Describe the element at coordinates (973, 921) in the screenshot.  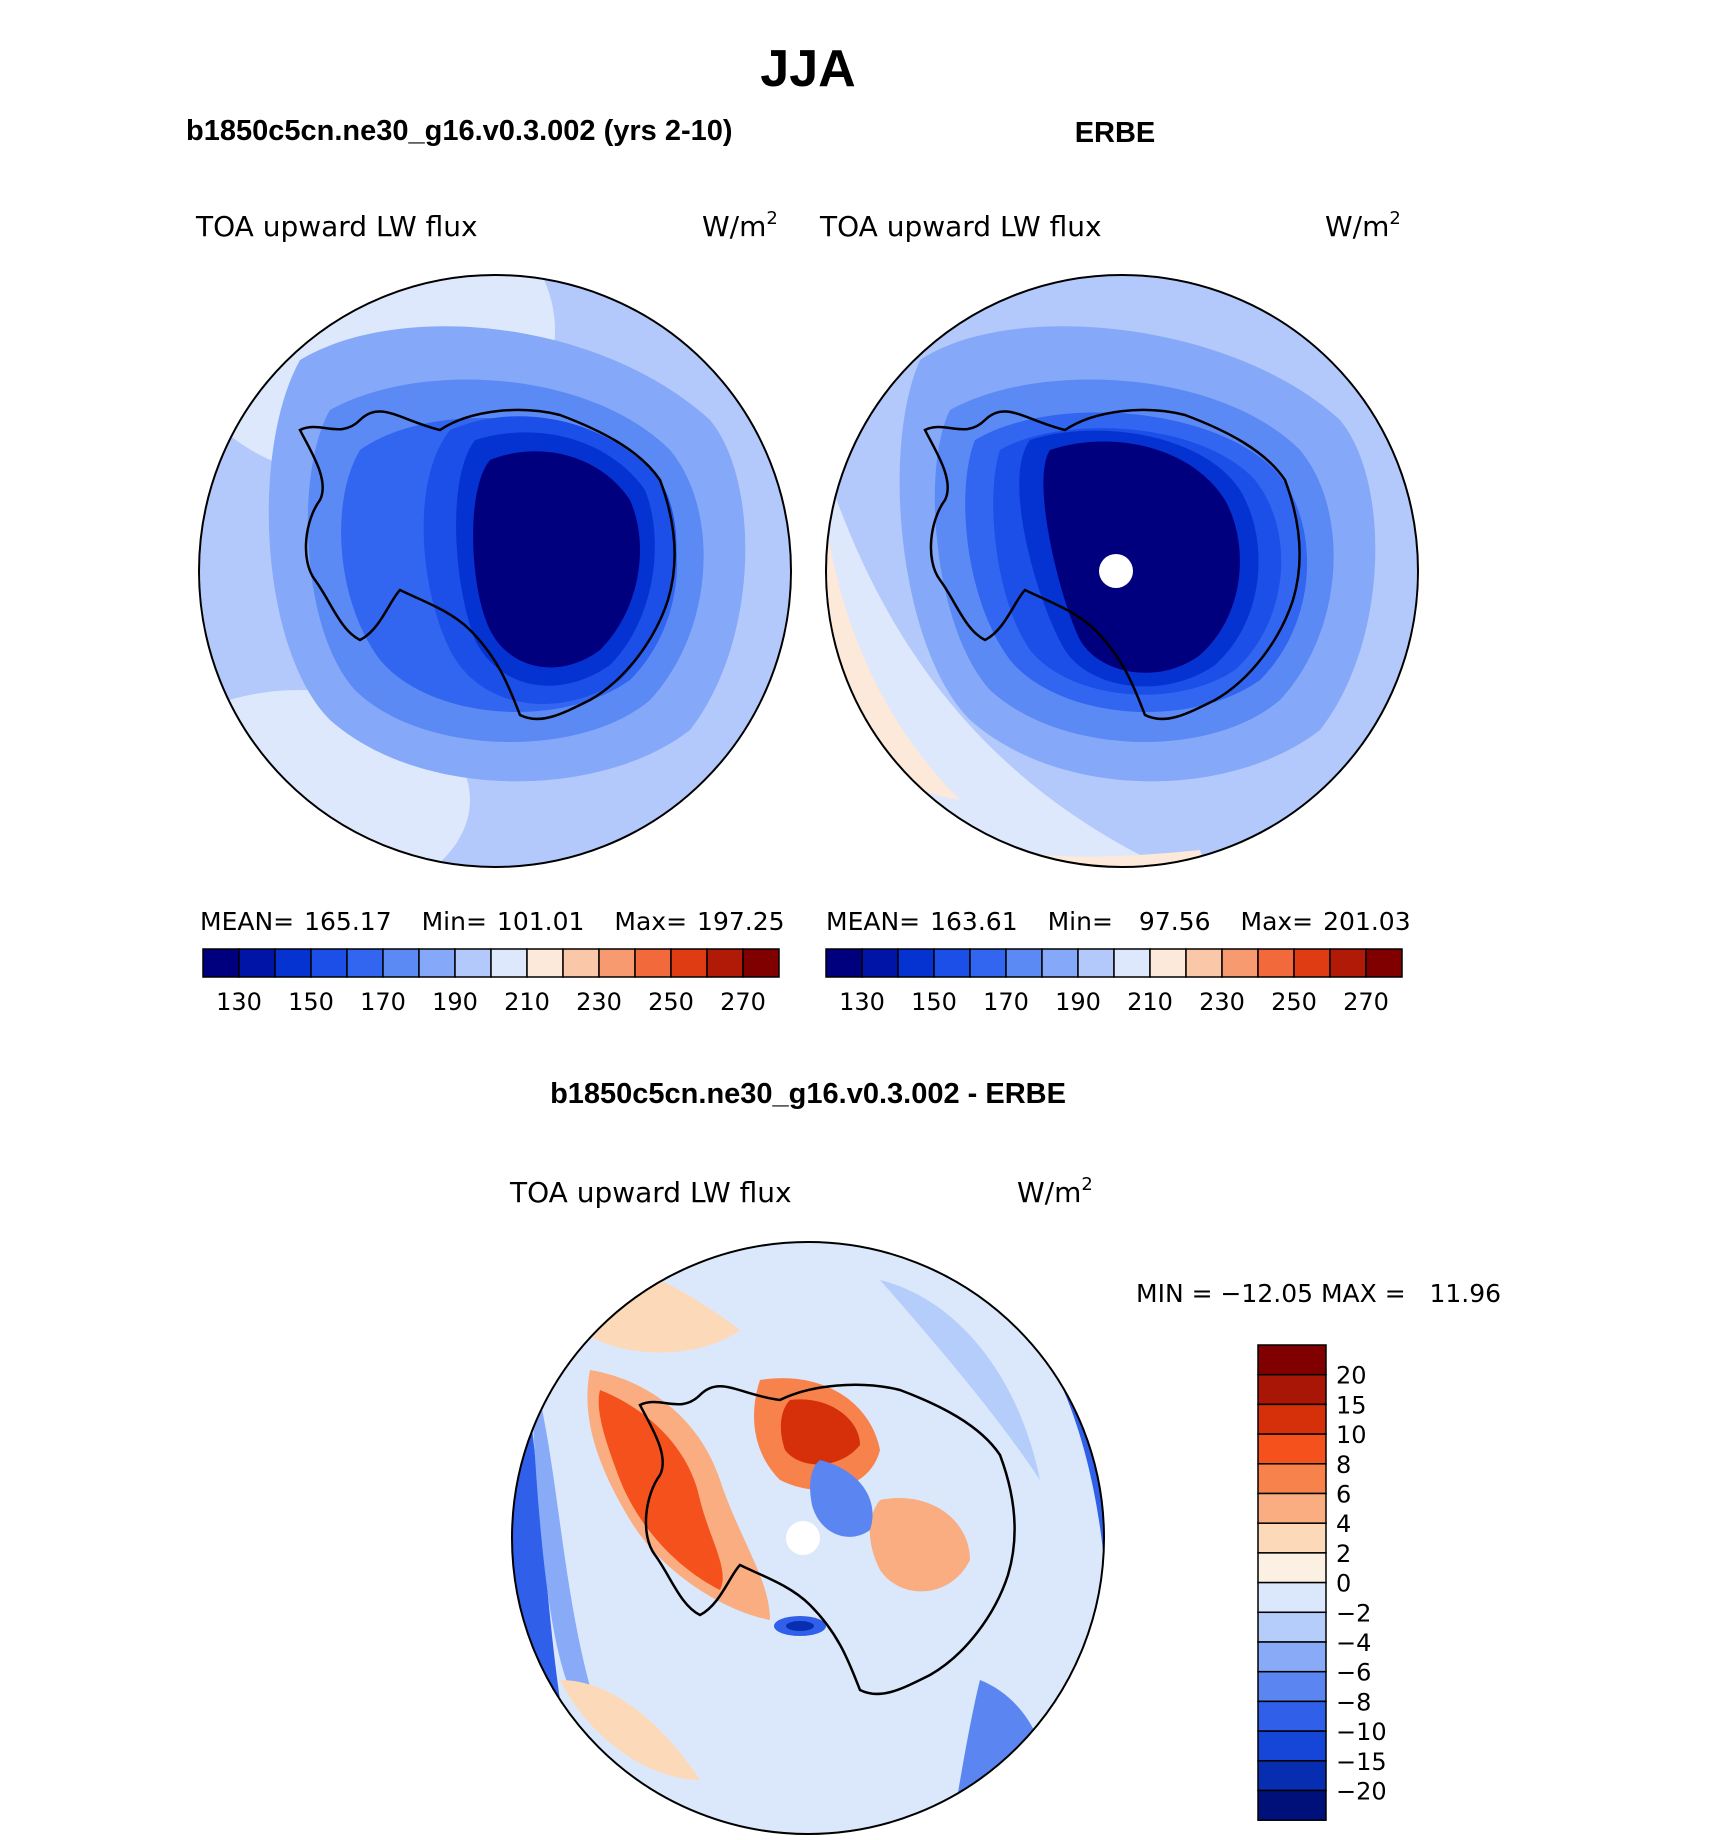
I see `mean-value: 163.61` at that location.